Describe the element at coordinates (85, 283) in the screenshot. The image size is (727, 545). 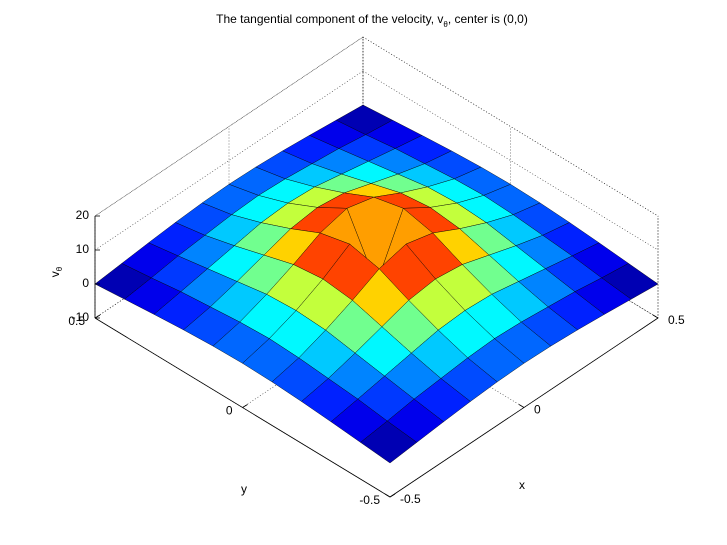
I see `z-tick-label: 0` at that location.